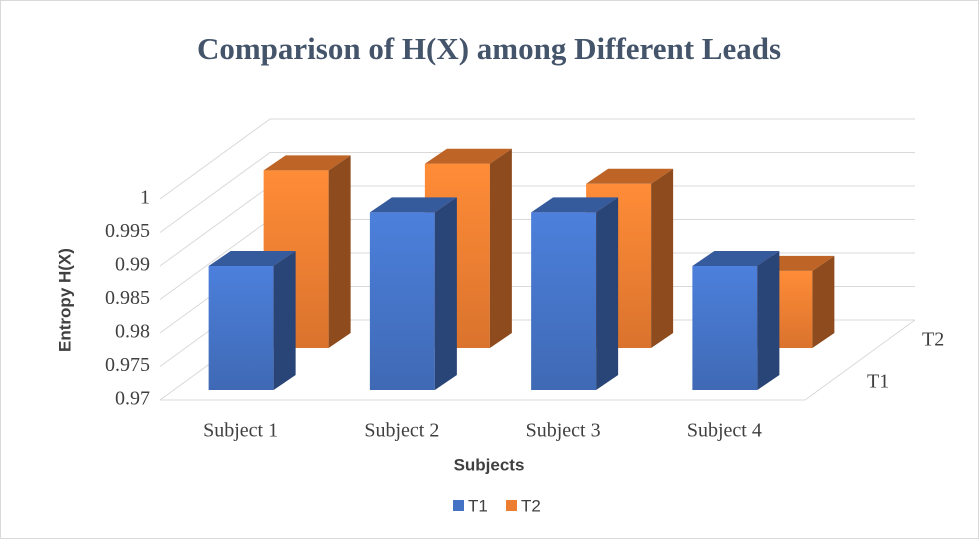 This screenshot has width=979, height=539. I want to click on x-tick-label: Subject 1, so click(240, 431).